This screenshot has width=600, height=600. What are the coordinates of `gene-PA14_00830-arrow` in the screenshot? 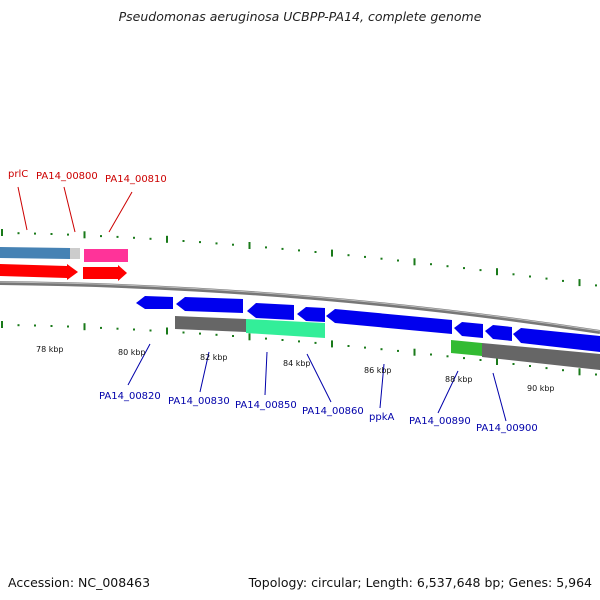 It's located at (209, 305).